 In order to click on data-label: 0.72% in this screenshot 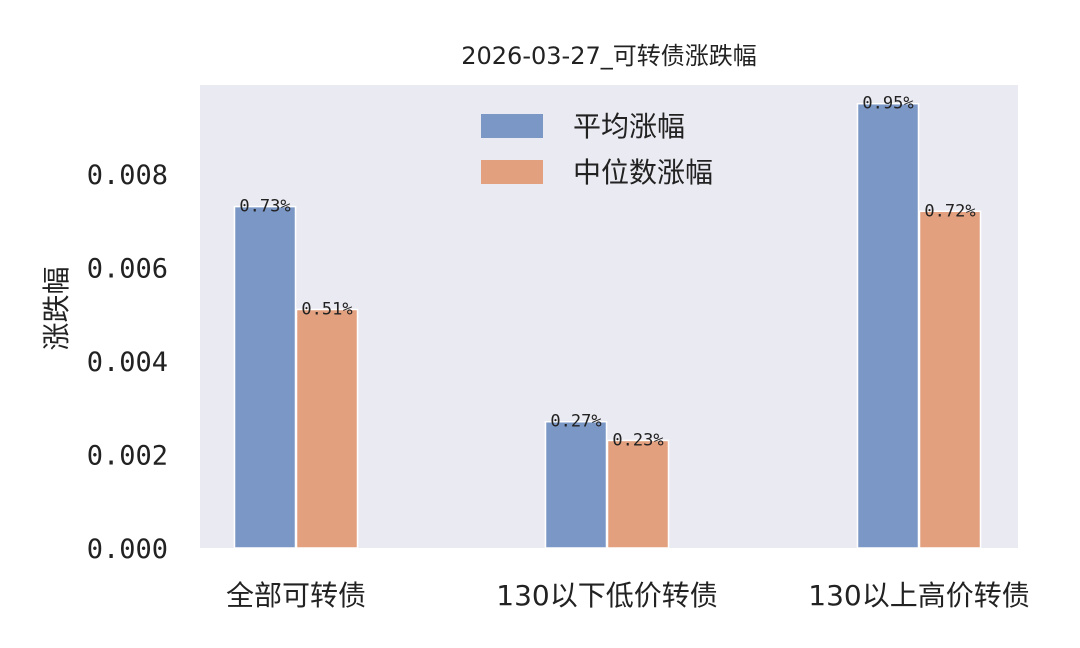, I will do `click(949, 211)`.